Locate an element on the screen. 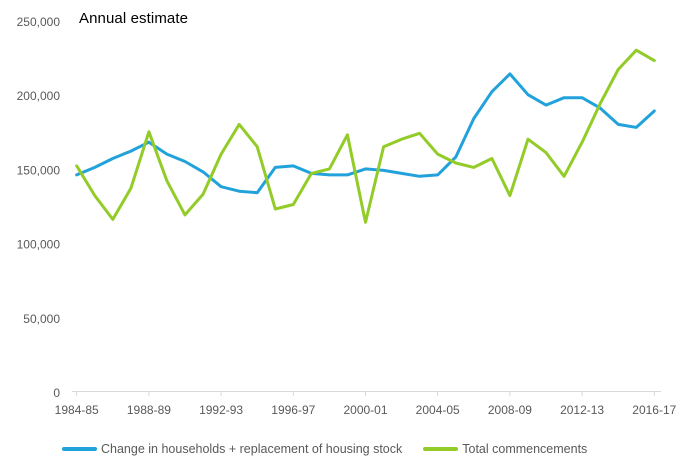 Image resolution: width=700 pixels, height=472 pixels. x-tick-label: 1992-93 is located at coordinates (221, 410).